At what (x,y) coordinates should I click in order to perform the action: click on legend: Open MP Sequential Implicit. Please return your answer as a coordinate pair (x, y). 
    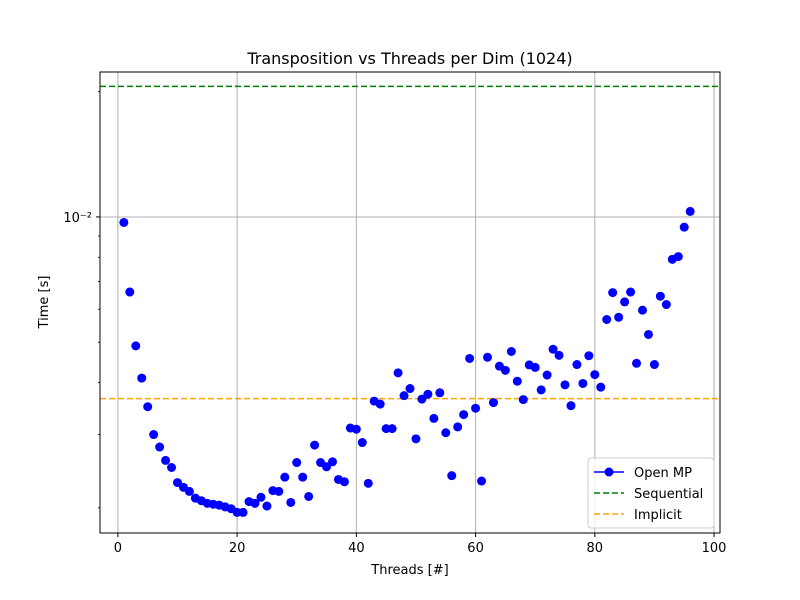
    Looking at the image, I should click on (651, 493).